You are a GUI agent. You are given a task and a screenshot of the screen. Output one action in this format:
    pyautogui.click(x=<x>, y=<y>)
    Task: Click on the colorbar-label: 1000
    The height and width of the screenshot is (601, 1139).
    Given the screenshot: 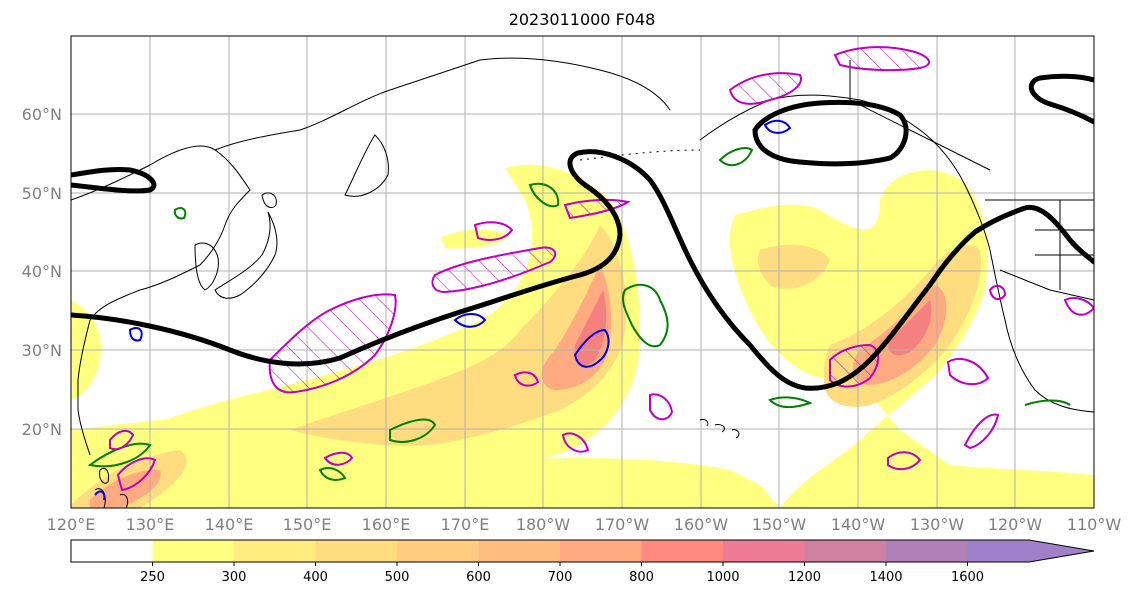 What is the action you would take?
    pyautogui.click(x=722, y=577)
    